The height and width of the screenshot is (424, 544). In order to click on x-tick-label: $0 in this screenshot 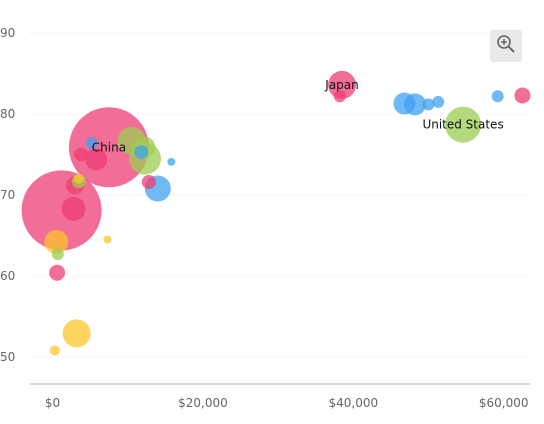, I will do `click(52, 403)`.